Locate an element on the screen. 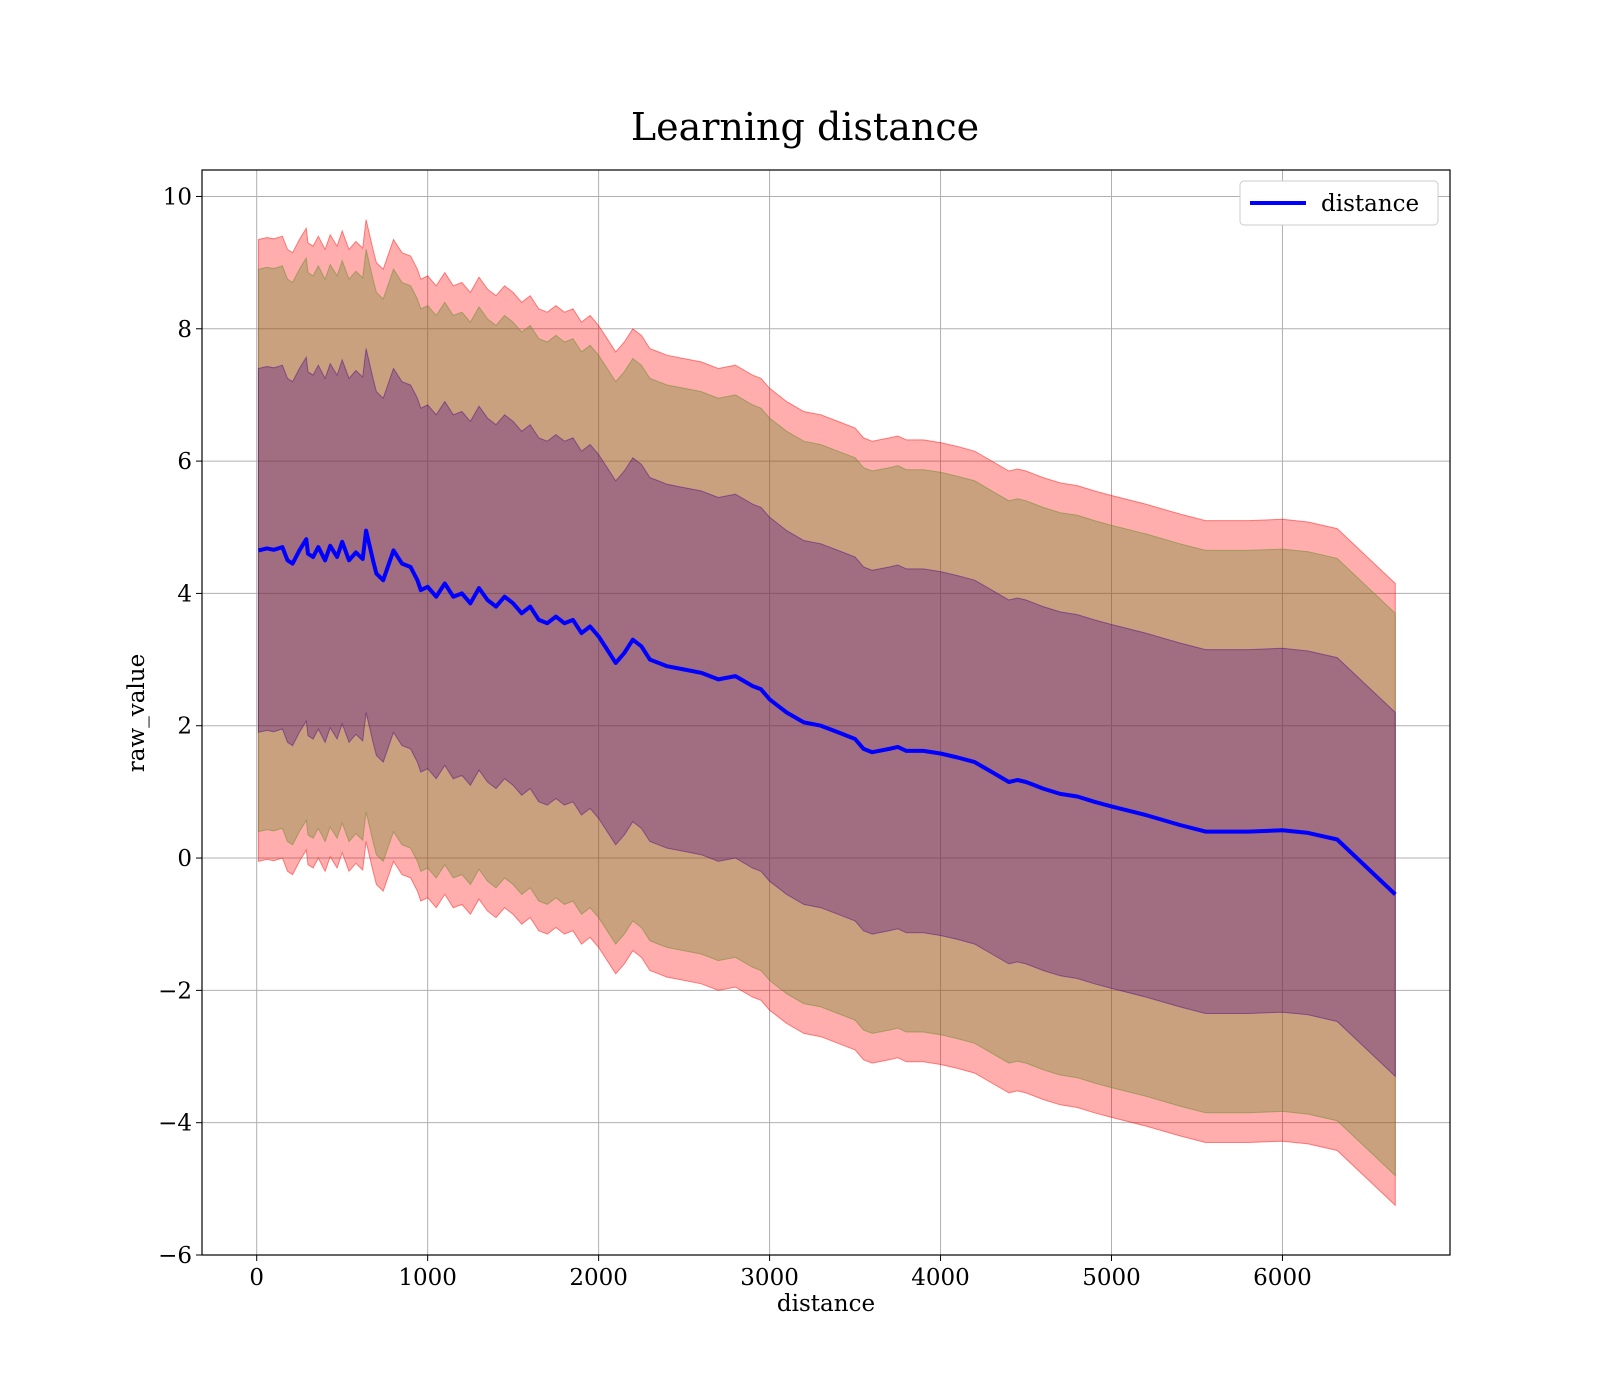 The width and height of the screenshot is (1600, 1400). legend-label: distance is located at coordinates (1370, 204).